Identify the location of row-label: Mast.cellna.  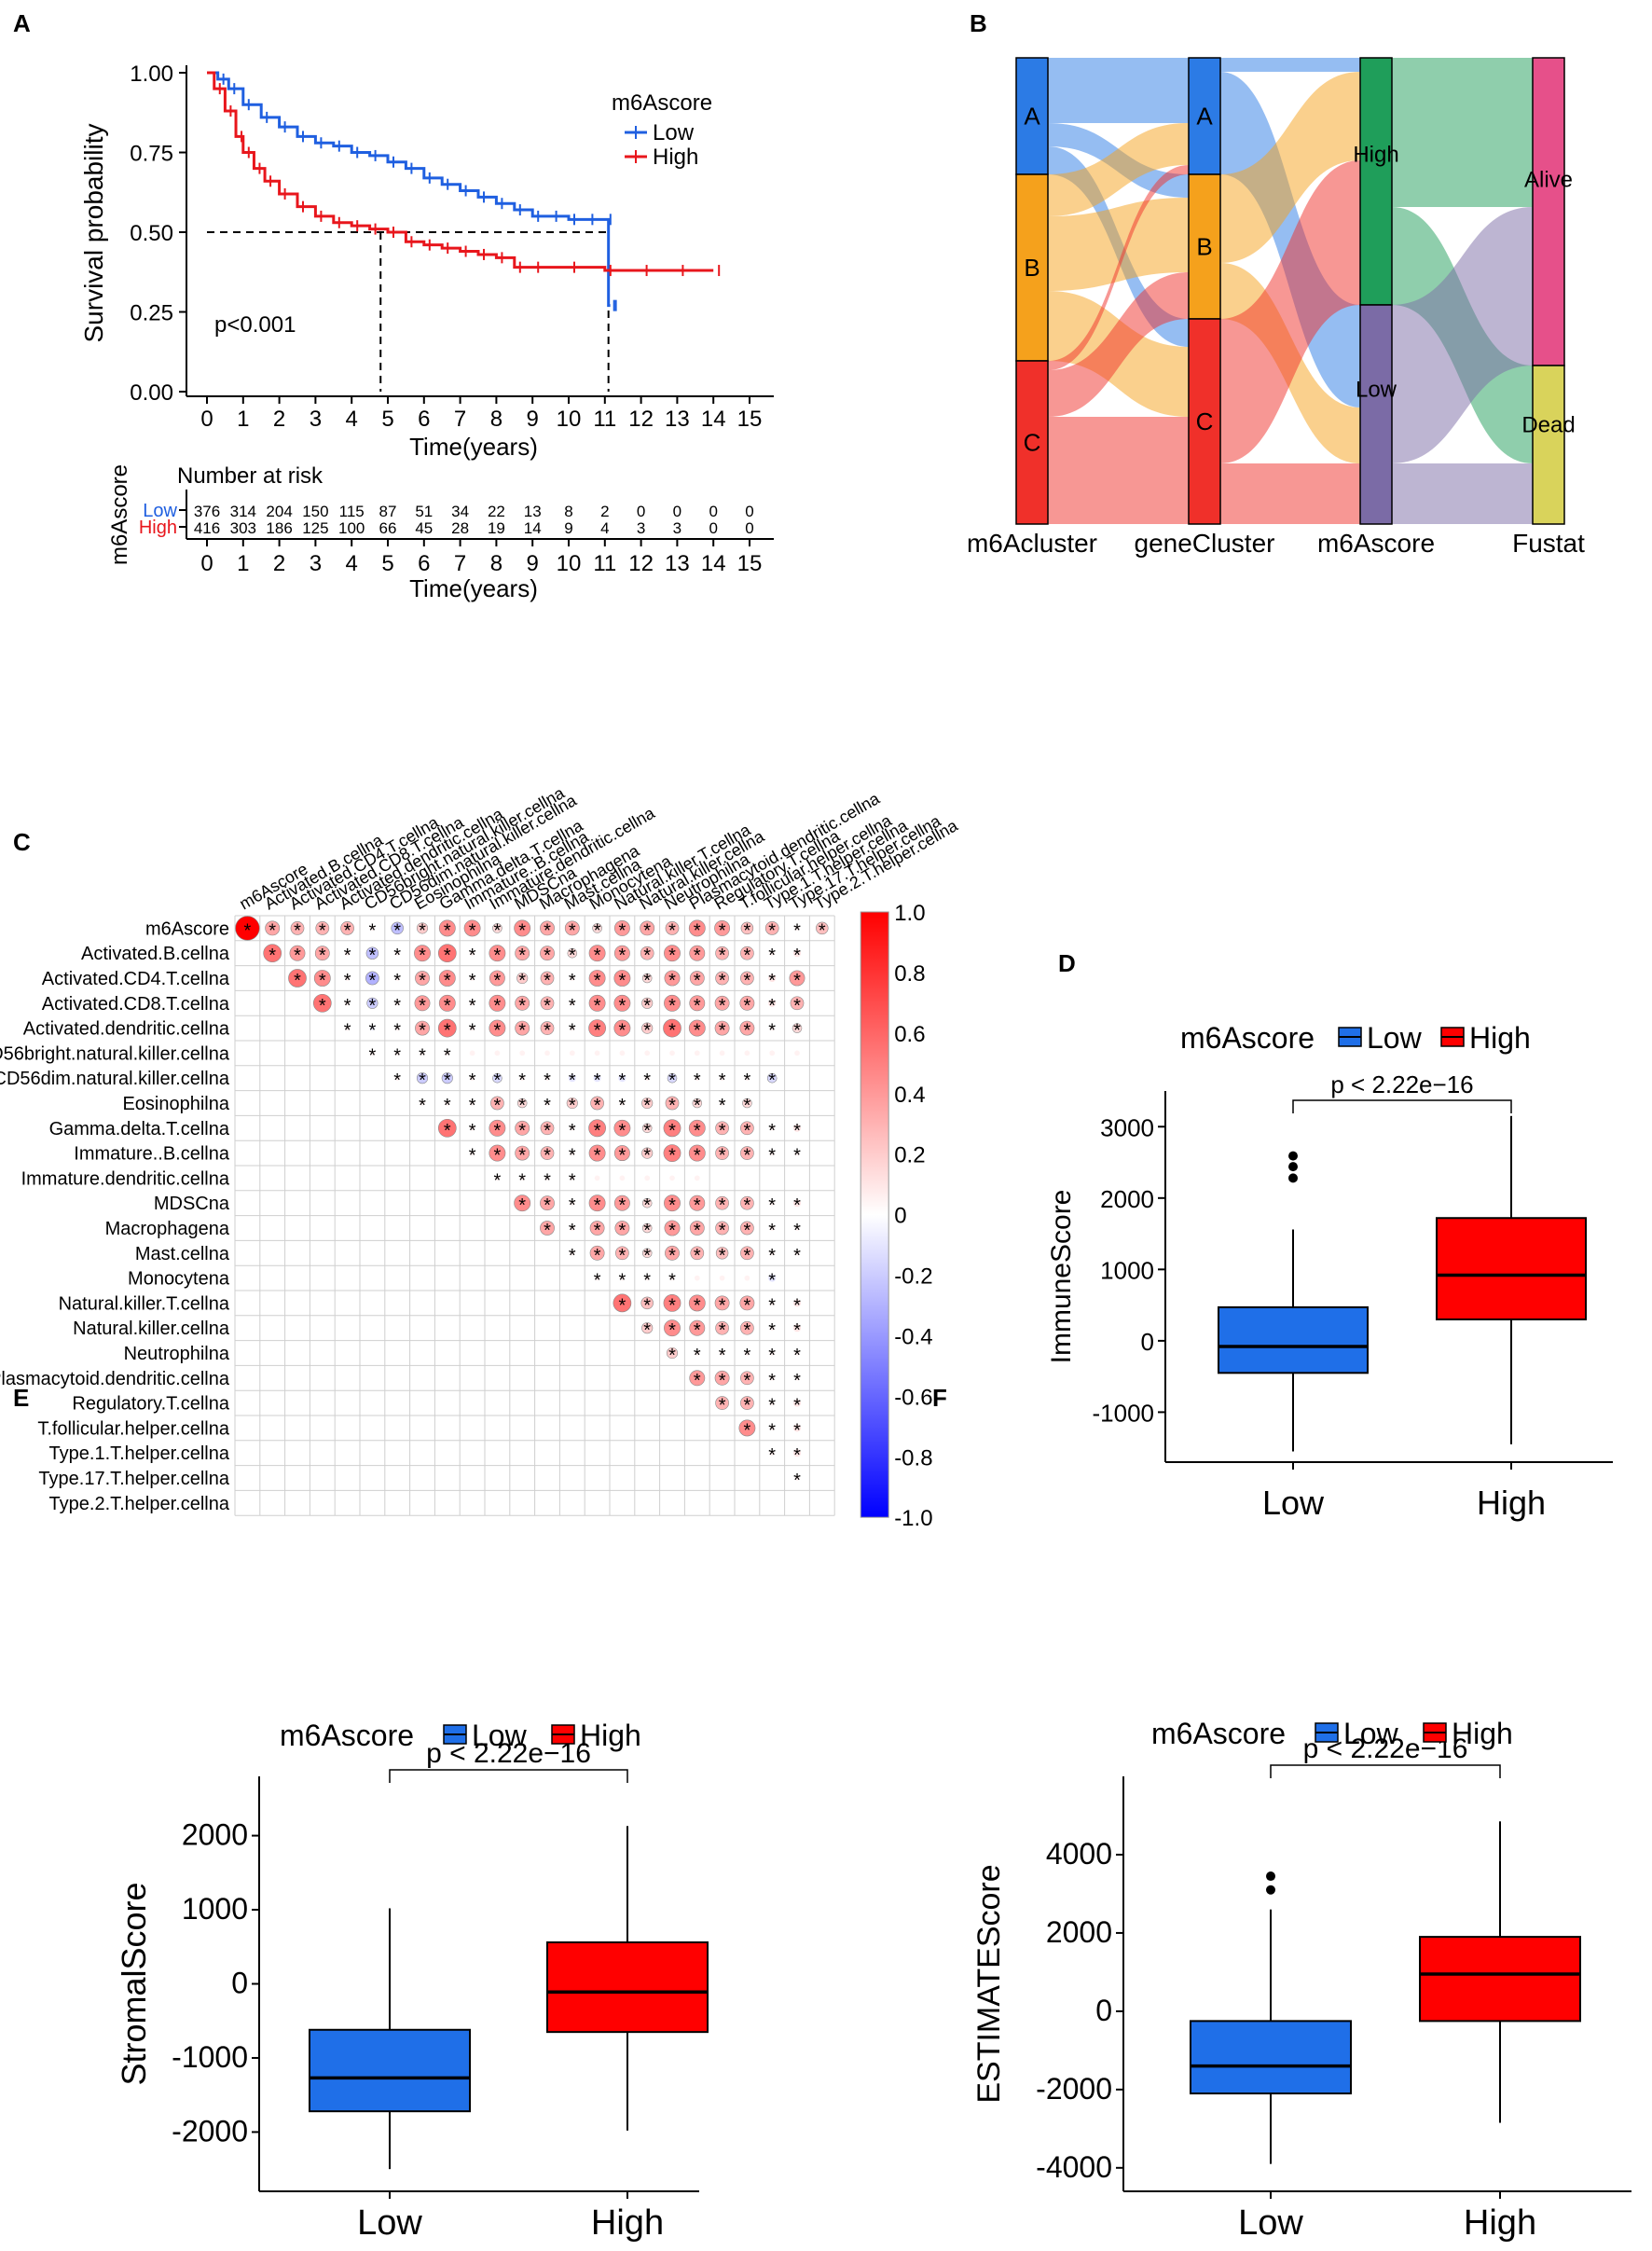
(182, 1254).